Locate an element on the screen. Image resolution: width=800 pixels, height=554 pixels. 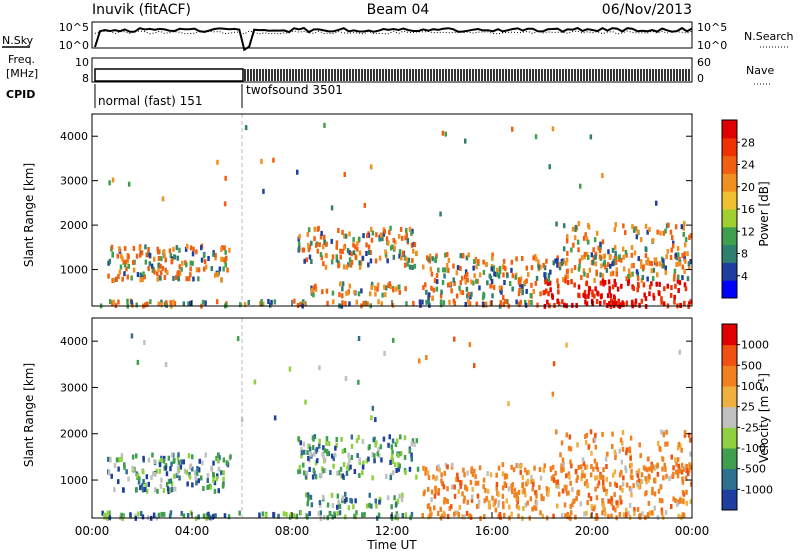
velocity-ytick-label: 2000 is located at coordinates (74, 434).